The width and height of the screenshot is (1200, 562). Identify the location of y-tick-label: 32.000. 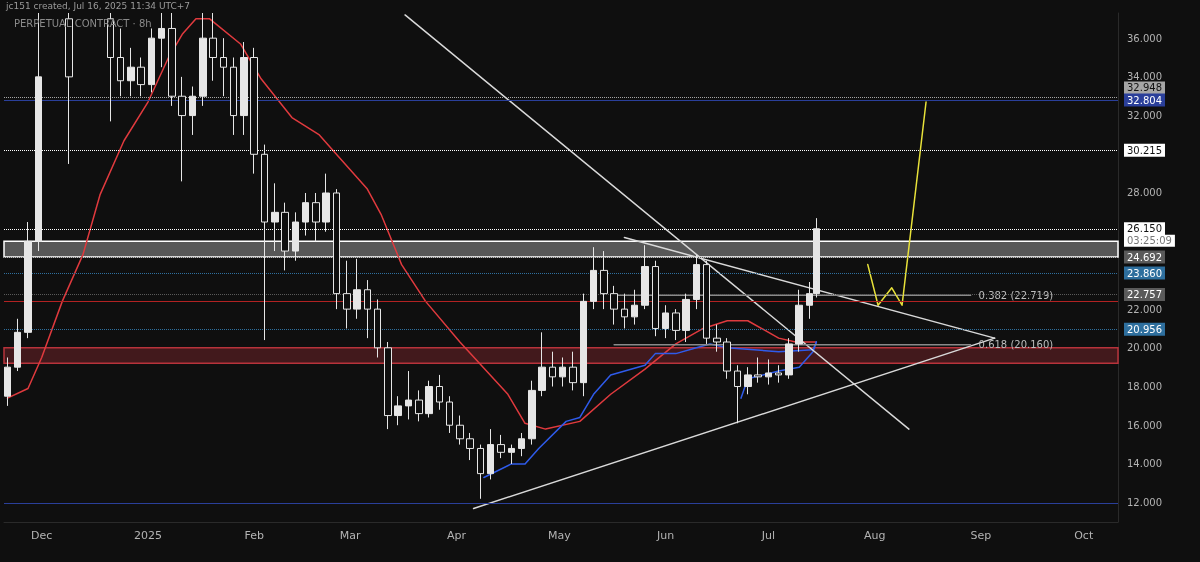
(1144, 116).